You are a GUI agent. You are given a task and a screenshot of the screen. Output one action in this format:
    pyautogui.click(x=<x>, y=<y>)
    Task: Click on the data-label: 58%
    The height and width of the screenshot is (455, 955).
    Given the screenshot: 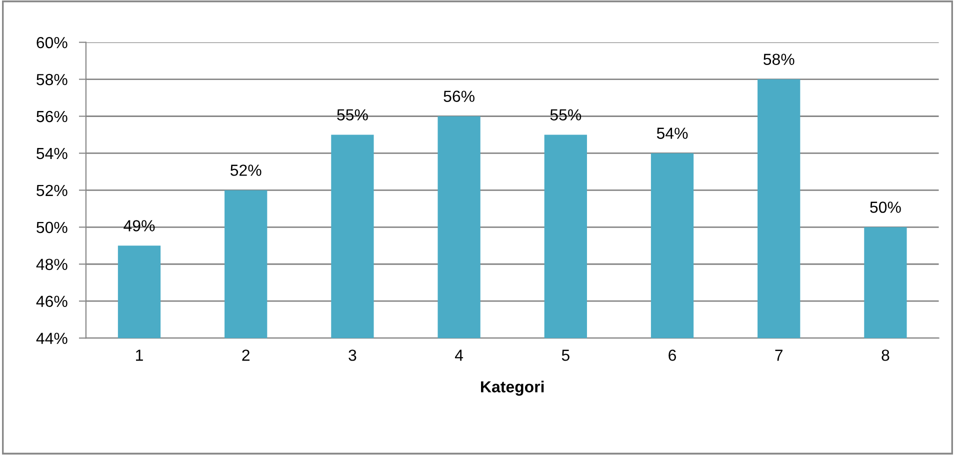 What is the action you would take?
    pyautogui.click(x=779, y=60)
    